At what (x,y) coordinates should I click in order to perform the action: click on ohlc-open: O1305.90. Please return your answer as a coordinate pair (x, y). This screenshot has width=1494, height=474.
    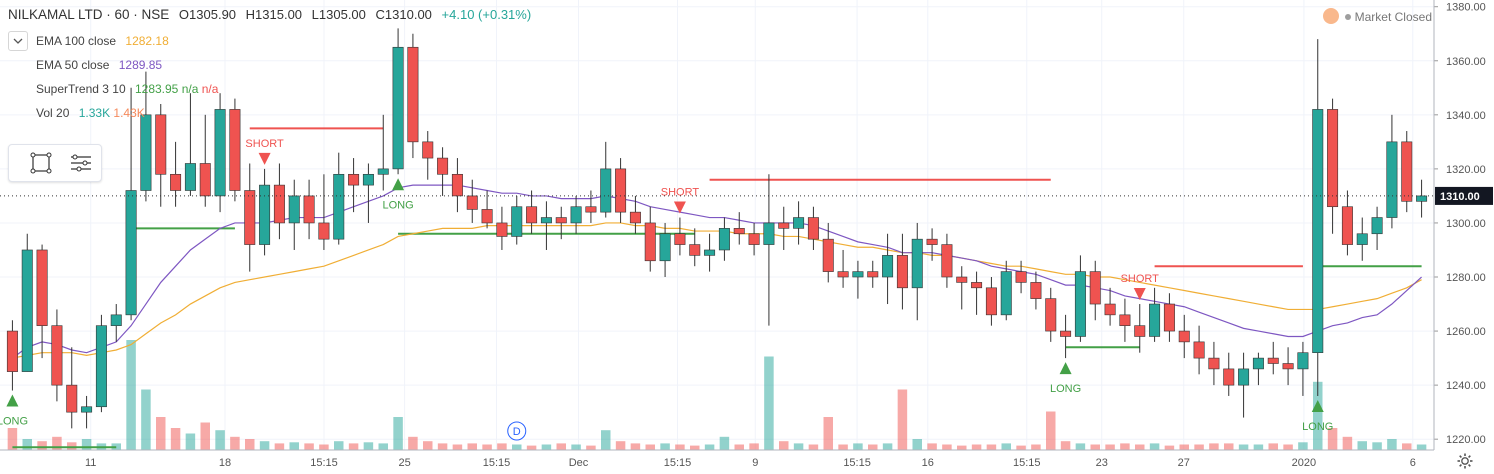
    Looking at the image, I should click on (207, 14).